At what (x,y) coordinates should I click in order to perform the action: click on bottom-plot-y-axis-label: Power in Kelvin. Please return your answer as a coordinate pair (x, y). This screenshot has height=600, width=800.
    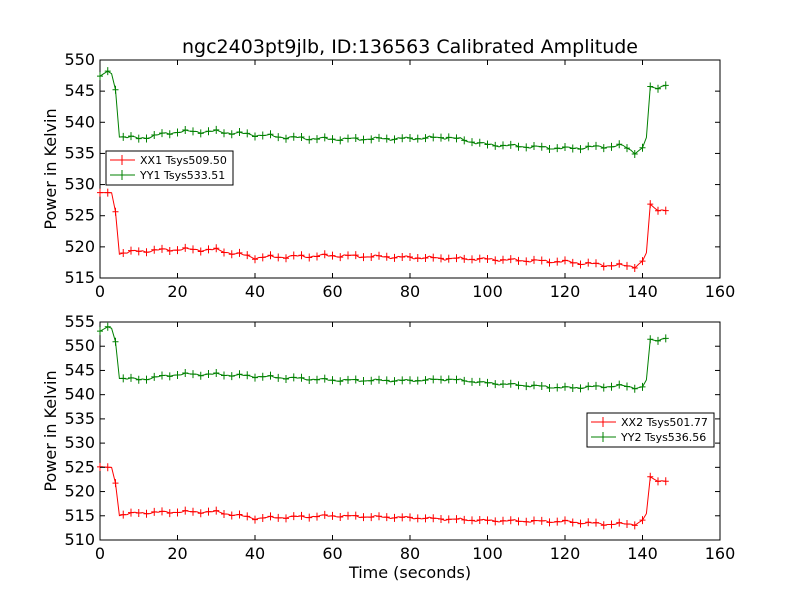
    Looking at the image, I should click on (50, 430).